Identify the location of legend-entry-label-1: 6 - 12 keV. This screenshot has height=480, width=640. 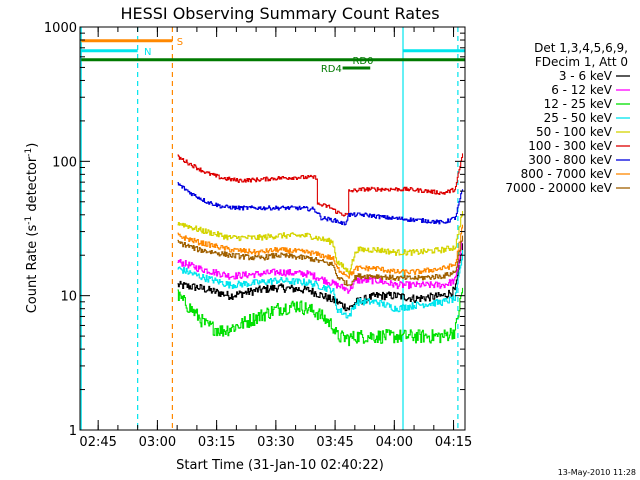
(582, 90).